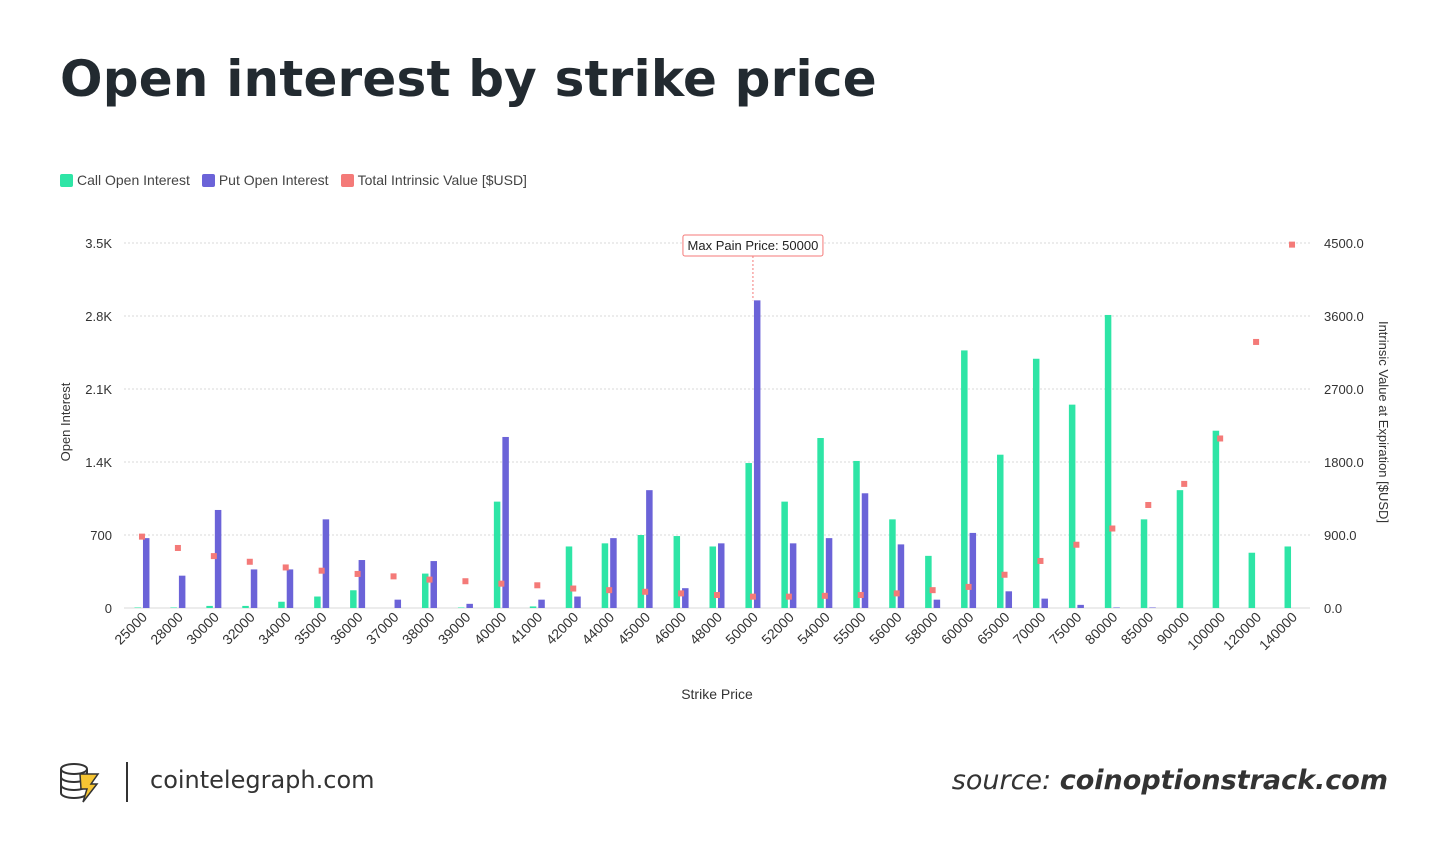 The width and height of the screenshot is (1450, 862). Describe the element at coordinates (741, 628) in the screenshot. I see `x-tick-label: 50000` at that location.